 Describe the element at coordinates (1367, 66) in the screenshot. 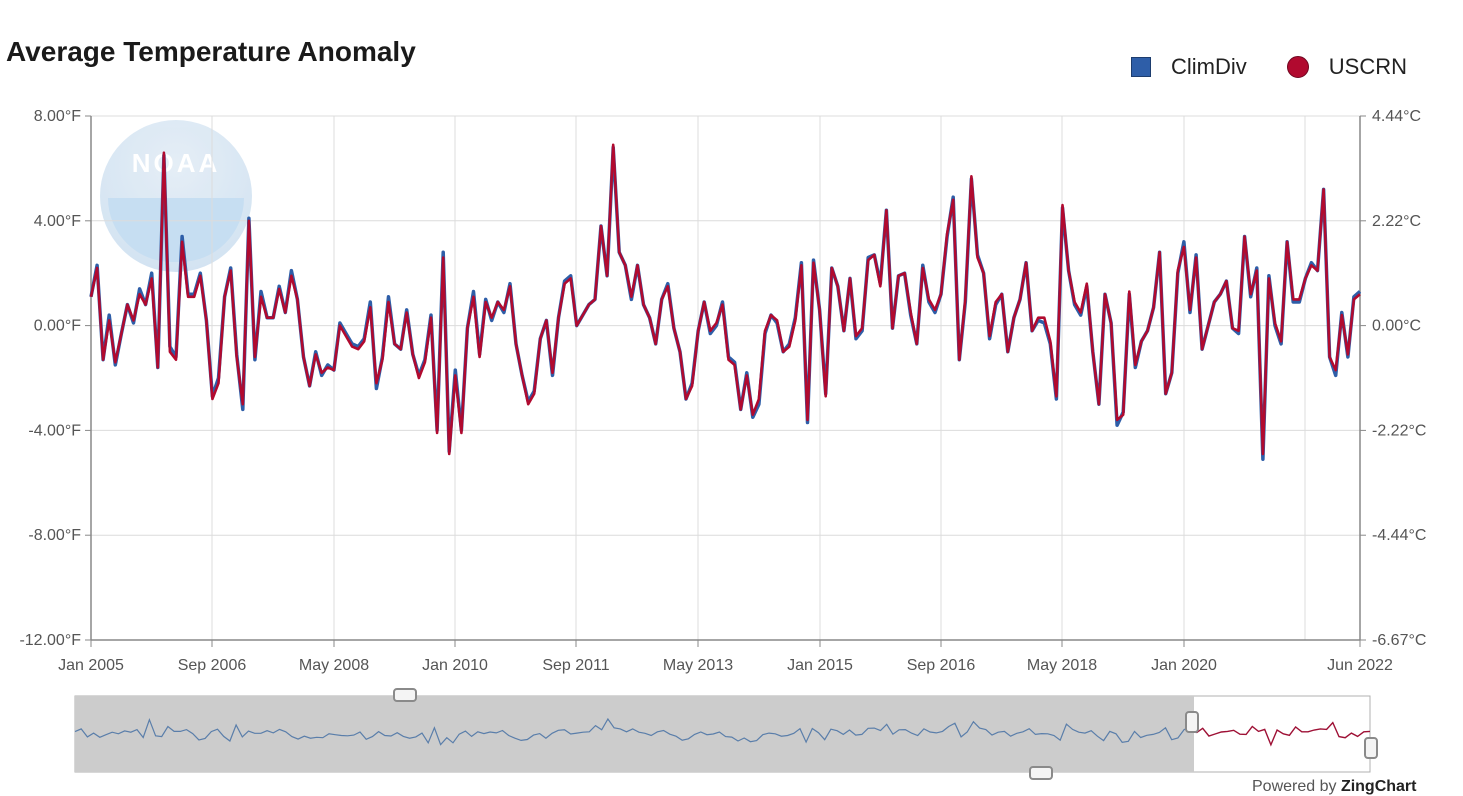

I see `legend-uscrn-label: USCRN` at that location.